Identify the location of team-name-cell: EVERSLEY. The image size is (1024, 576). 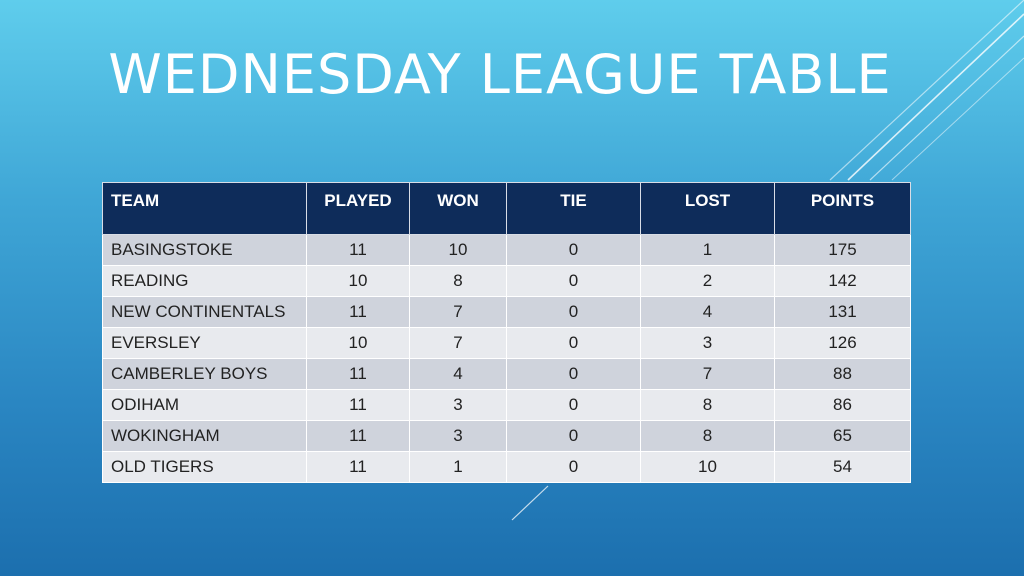
(204, 343).